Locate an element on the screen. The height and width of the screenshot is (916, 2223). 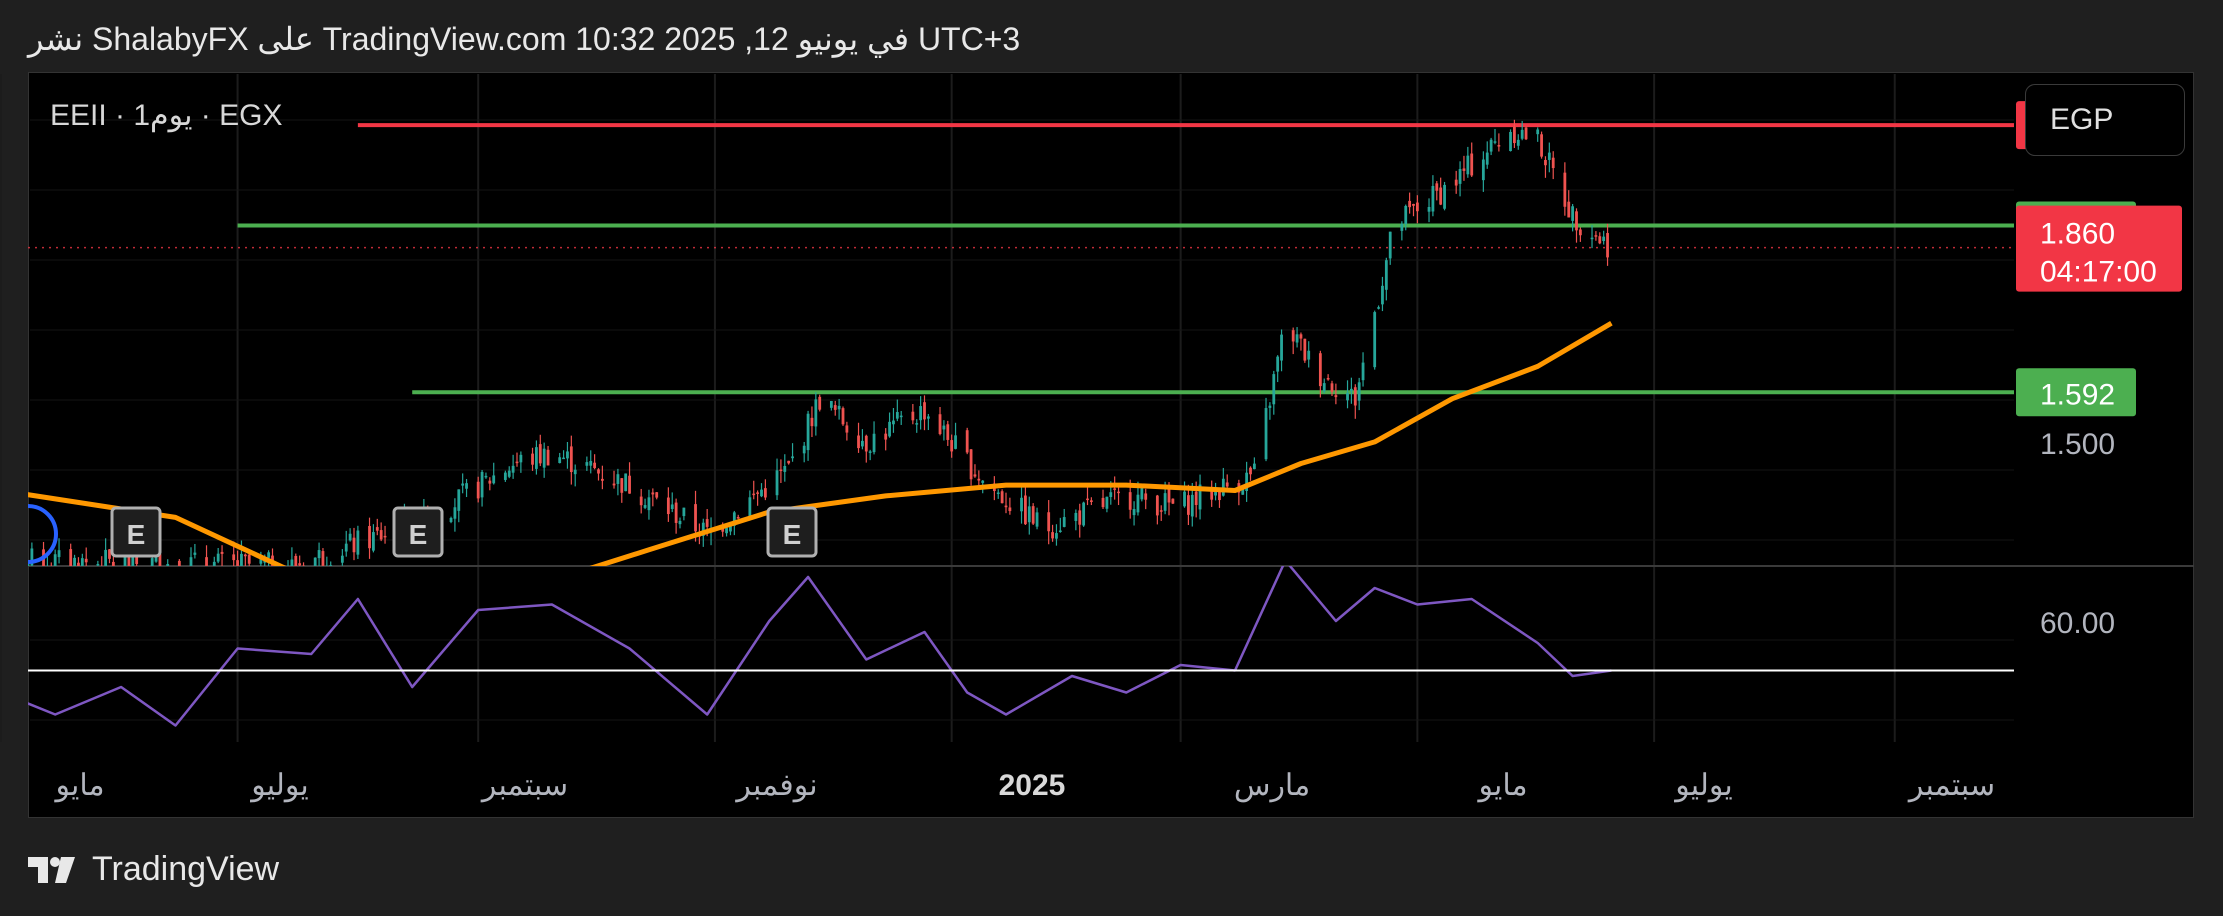
x-axis-tick-label: 2025 is located at coordinates (1032, 785).